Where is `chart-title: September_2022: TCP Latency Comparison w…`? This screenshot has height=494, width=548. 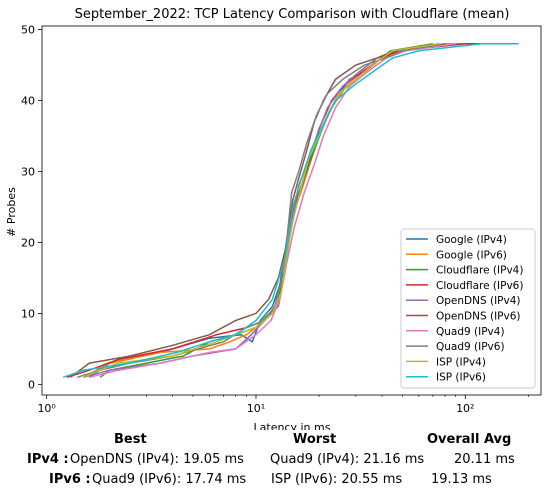 chart-title: September_2022: TCP Latency Comparison w… is located at coordinates (292, 14).